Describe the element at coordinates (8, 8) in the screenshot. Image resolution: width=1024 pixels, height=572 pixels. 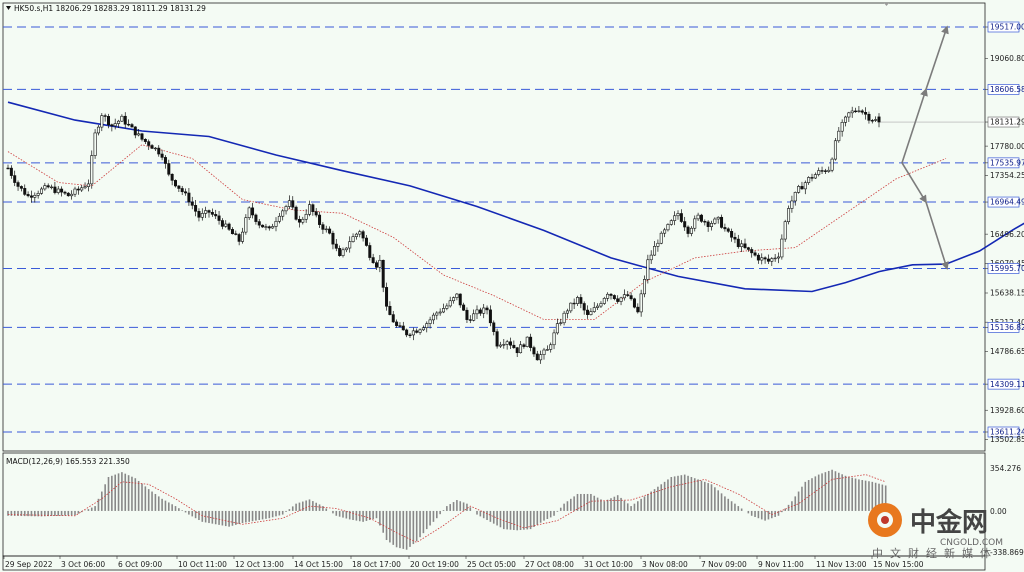
I see `dropdown-triangle-icon` at that location.